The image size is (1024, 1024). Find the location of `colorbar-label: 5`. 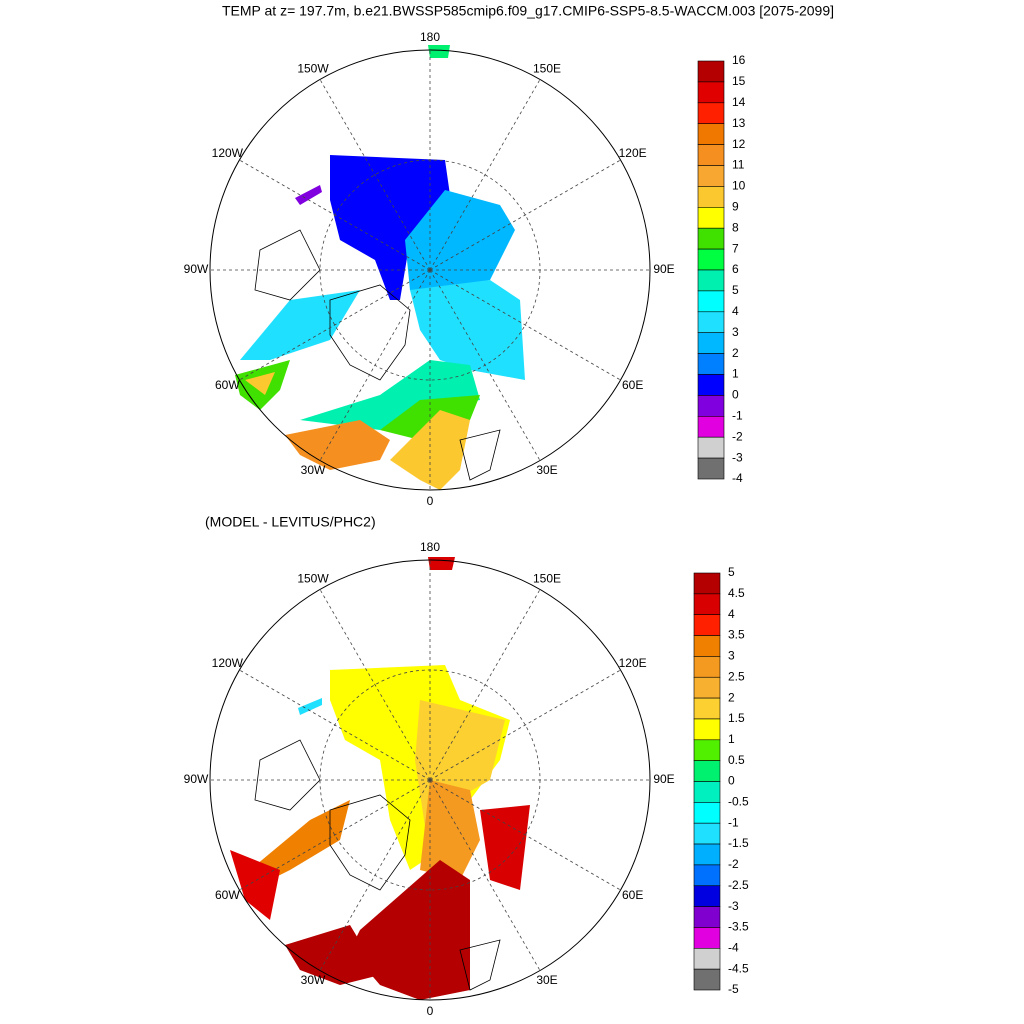

colorbar-label: 5 is located at coordinates (735, 290).